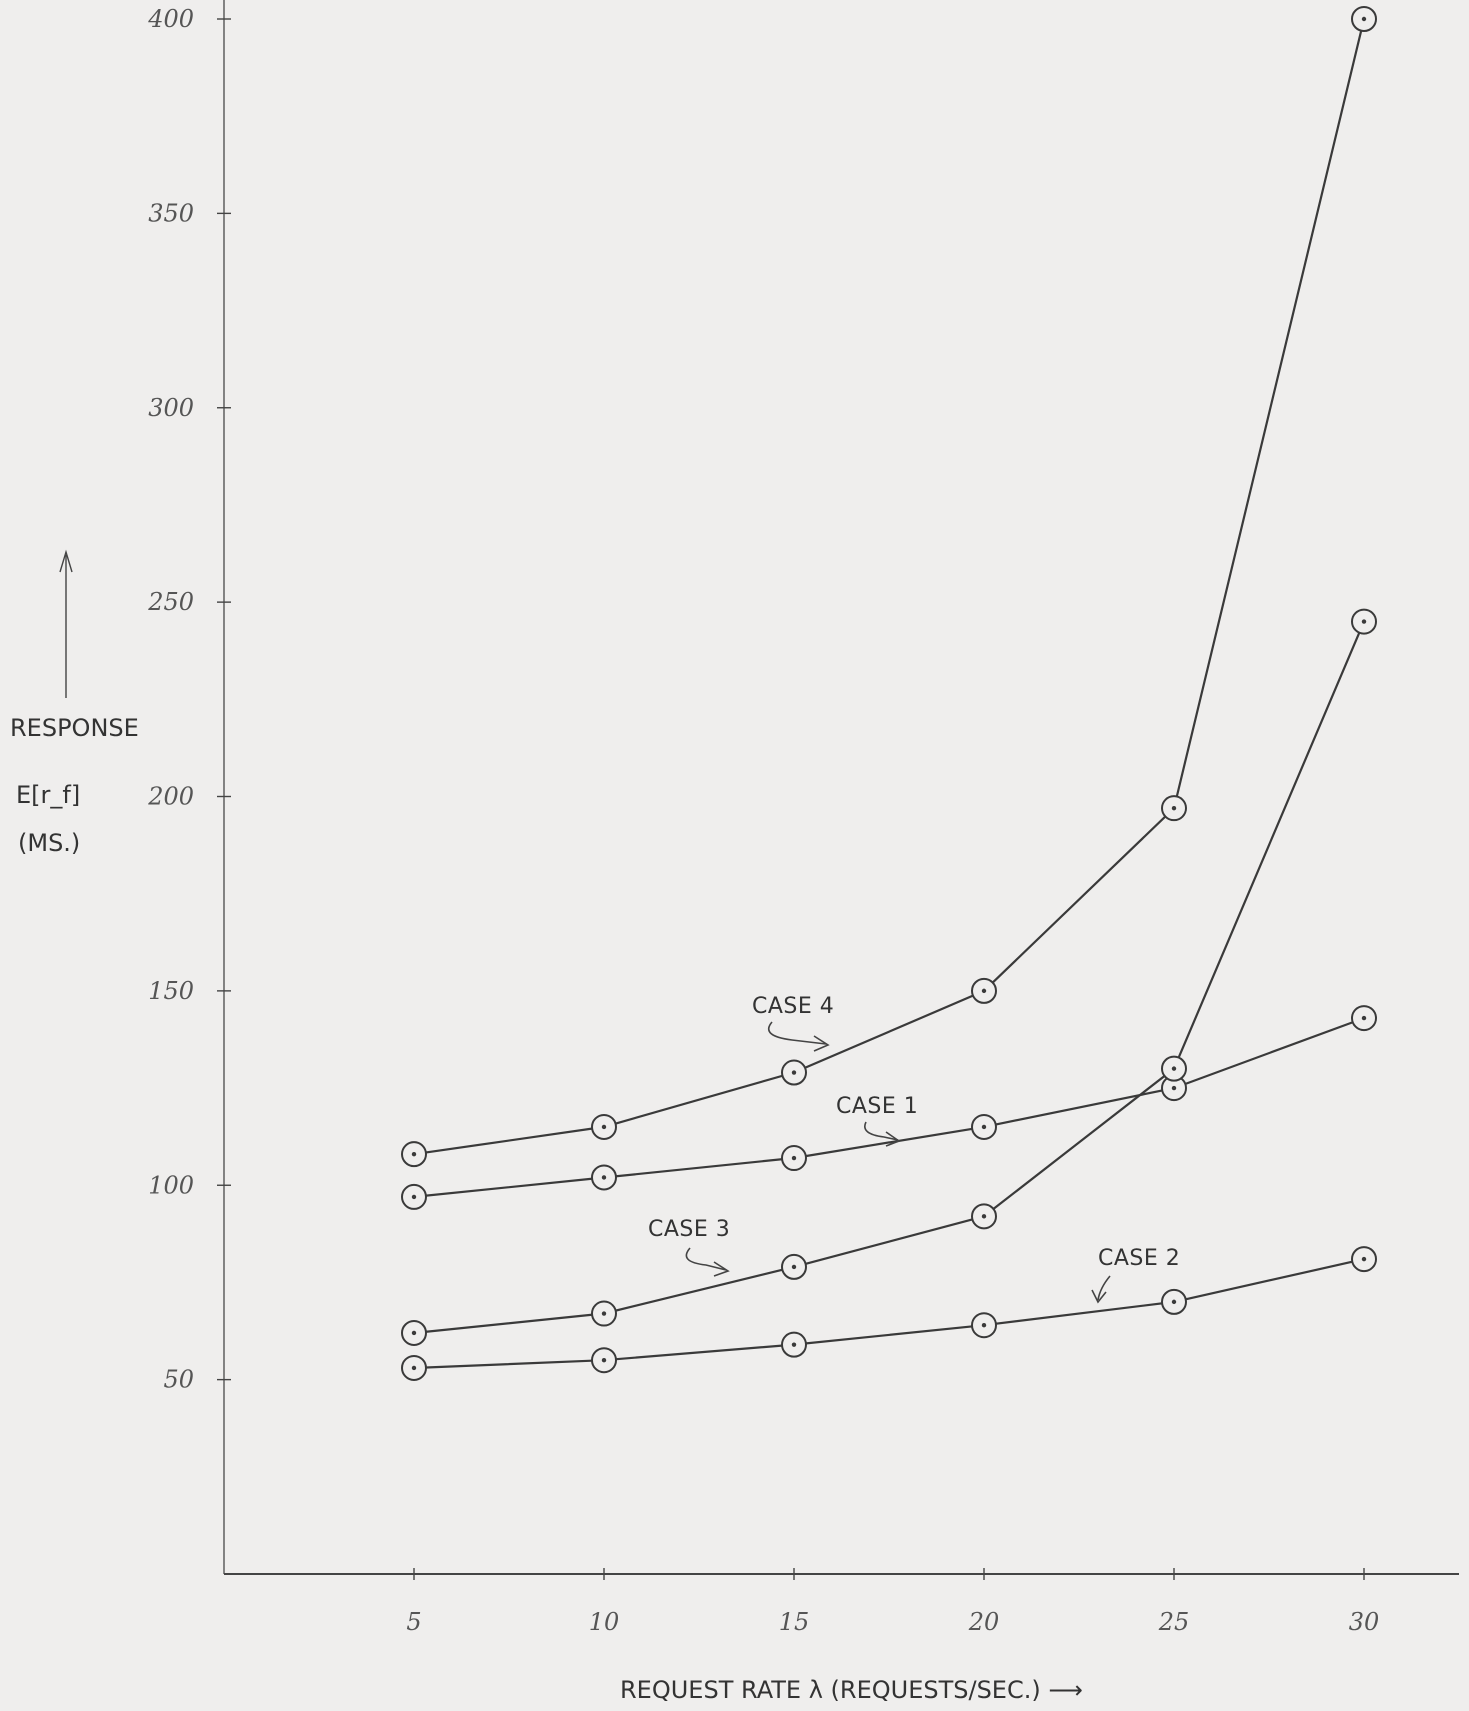 The width and height of the screenshot is (1469, 1711). I want to click on y-axis-title-line-3: (MS.), so click(49, 843).